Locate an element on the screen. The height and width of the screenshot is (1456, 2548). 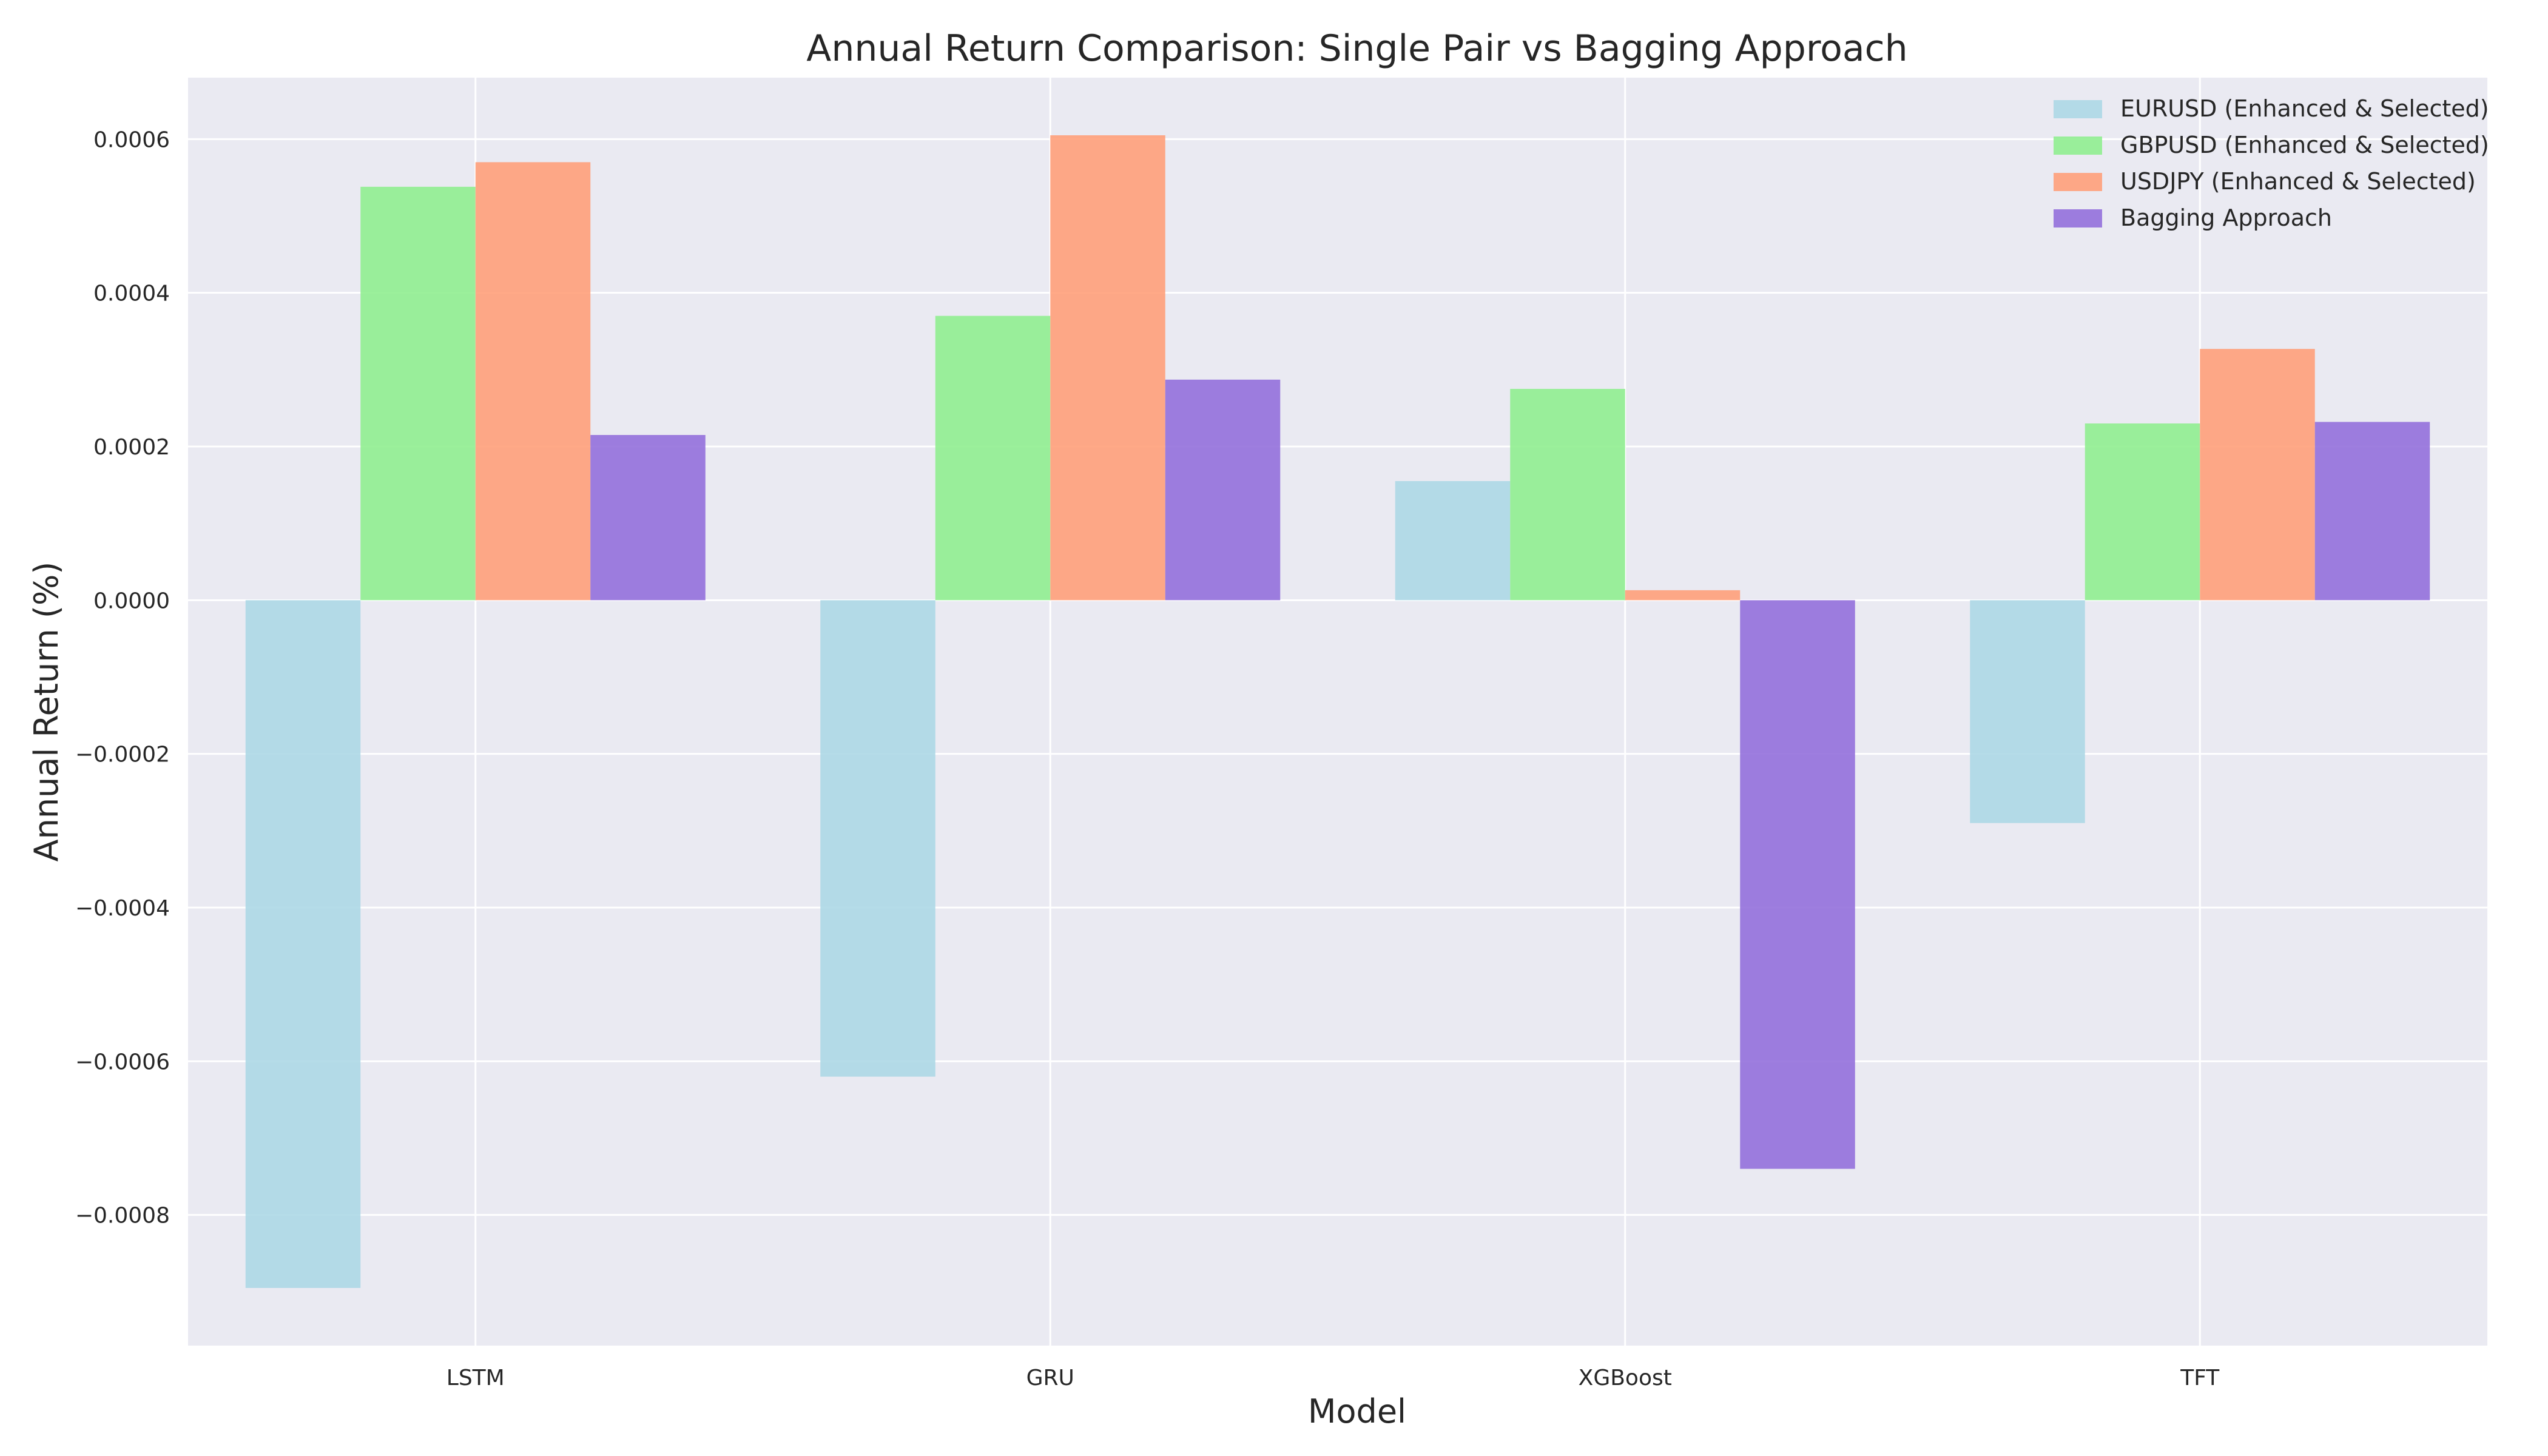
legend-label: USDJPY (Enhanced & Selected) is located at coordinates (2298, 181).